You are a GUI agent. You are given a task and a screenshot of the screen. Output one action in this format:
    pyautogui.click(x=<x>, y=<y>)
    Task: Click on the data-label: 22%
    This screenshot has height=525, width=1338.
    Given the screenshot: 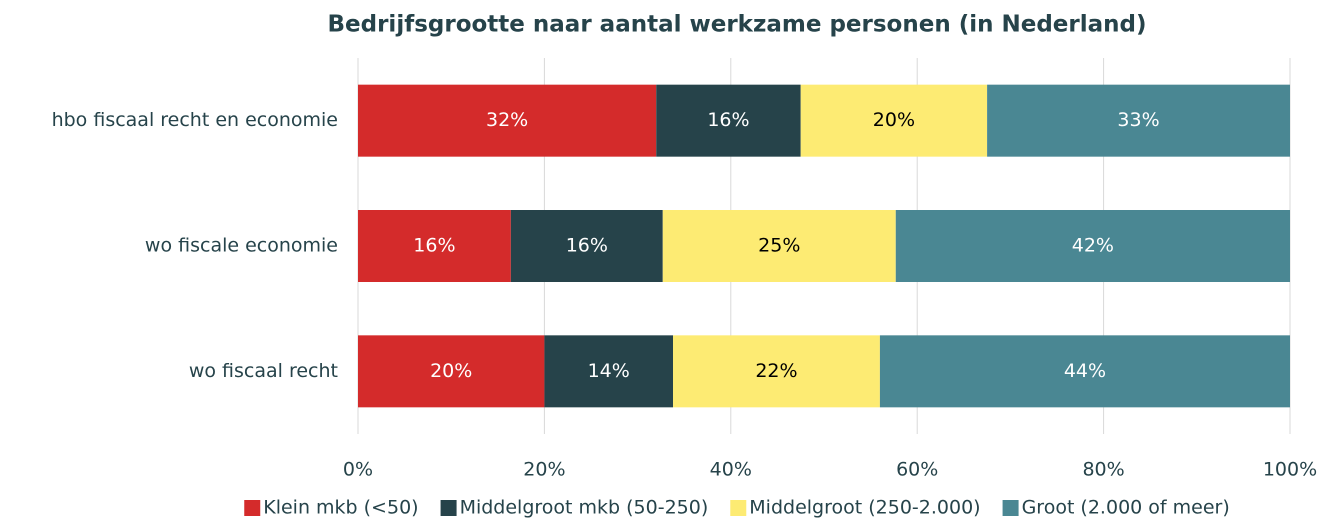 What is the action you would take?
    pyautogui.click(x=776, y=371)
    